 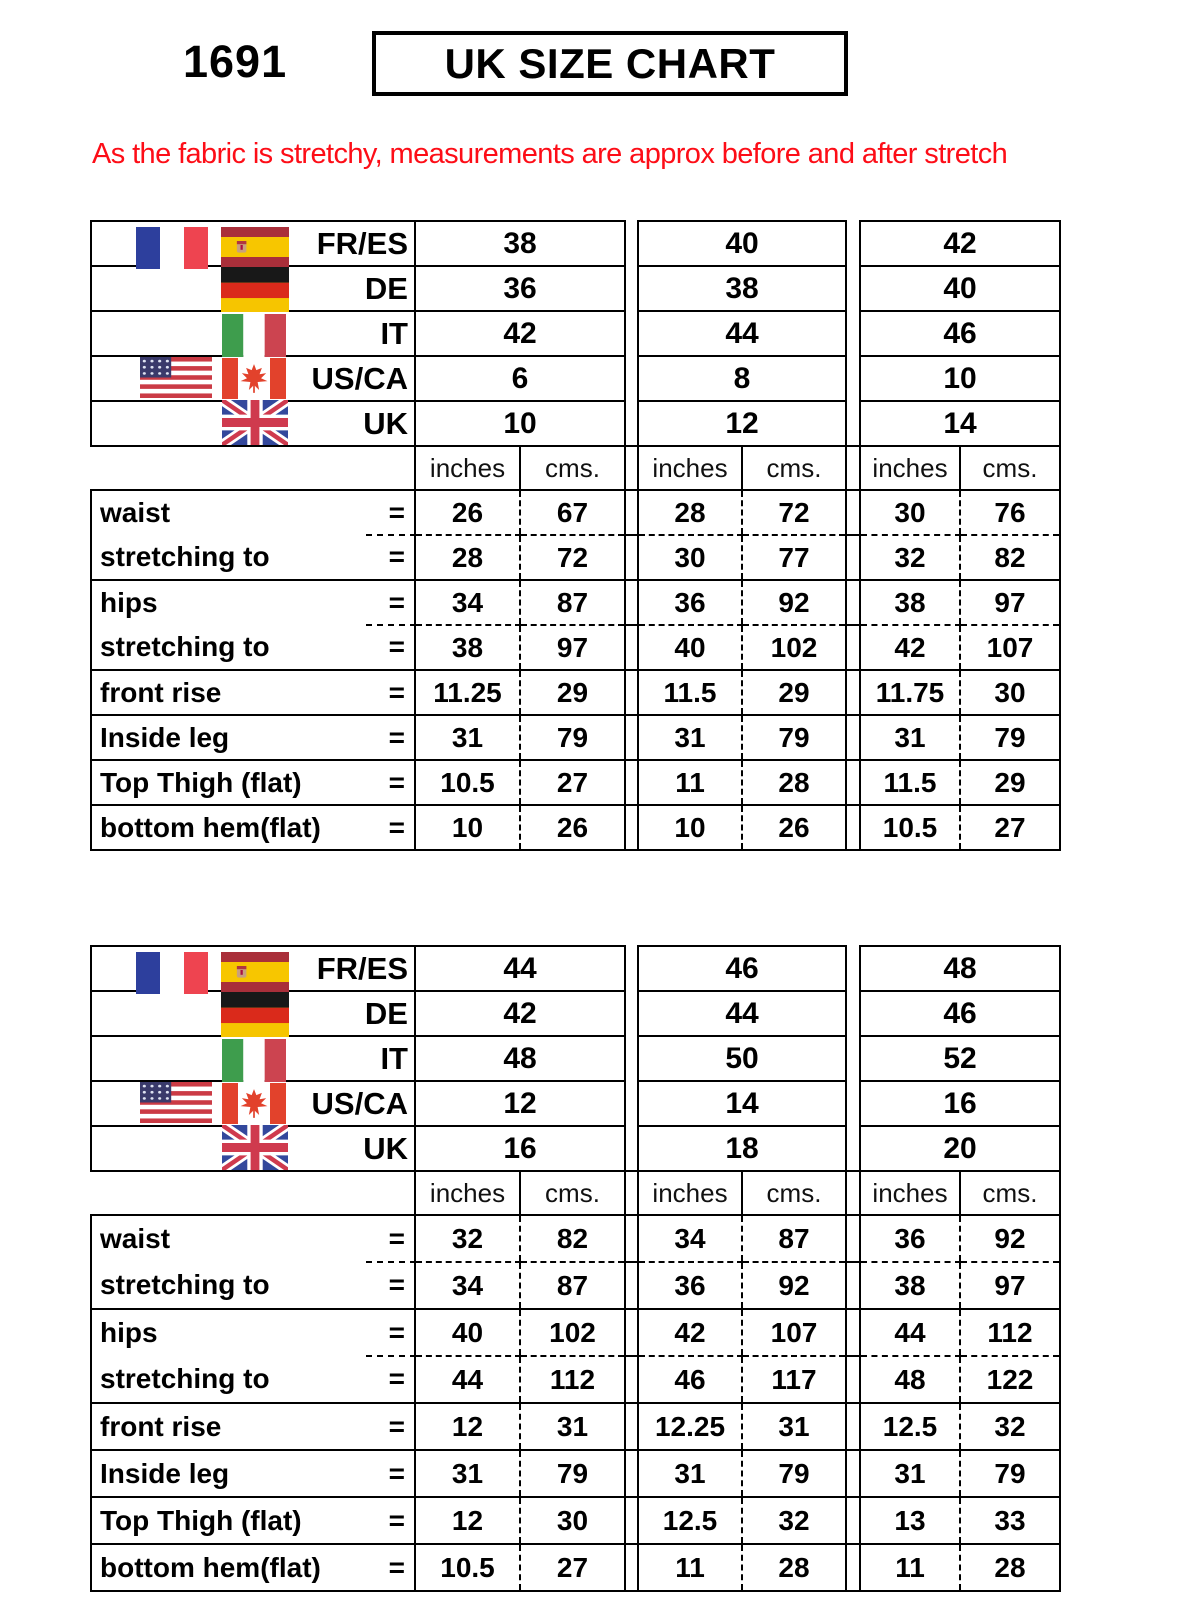 What do you see at coordinates (210, 1567) in the screenshot?
I see `measurement-label: bottom hem(flat)` at bounding box center [210, 1567].